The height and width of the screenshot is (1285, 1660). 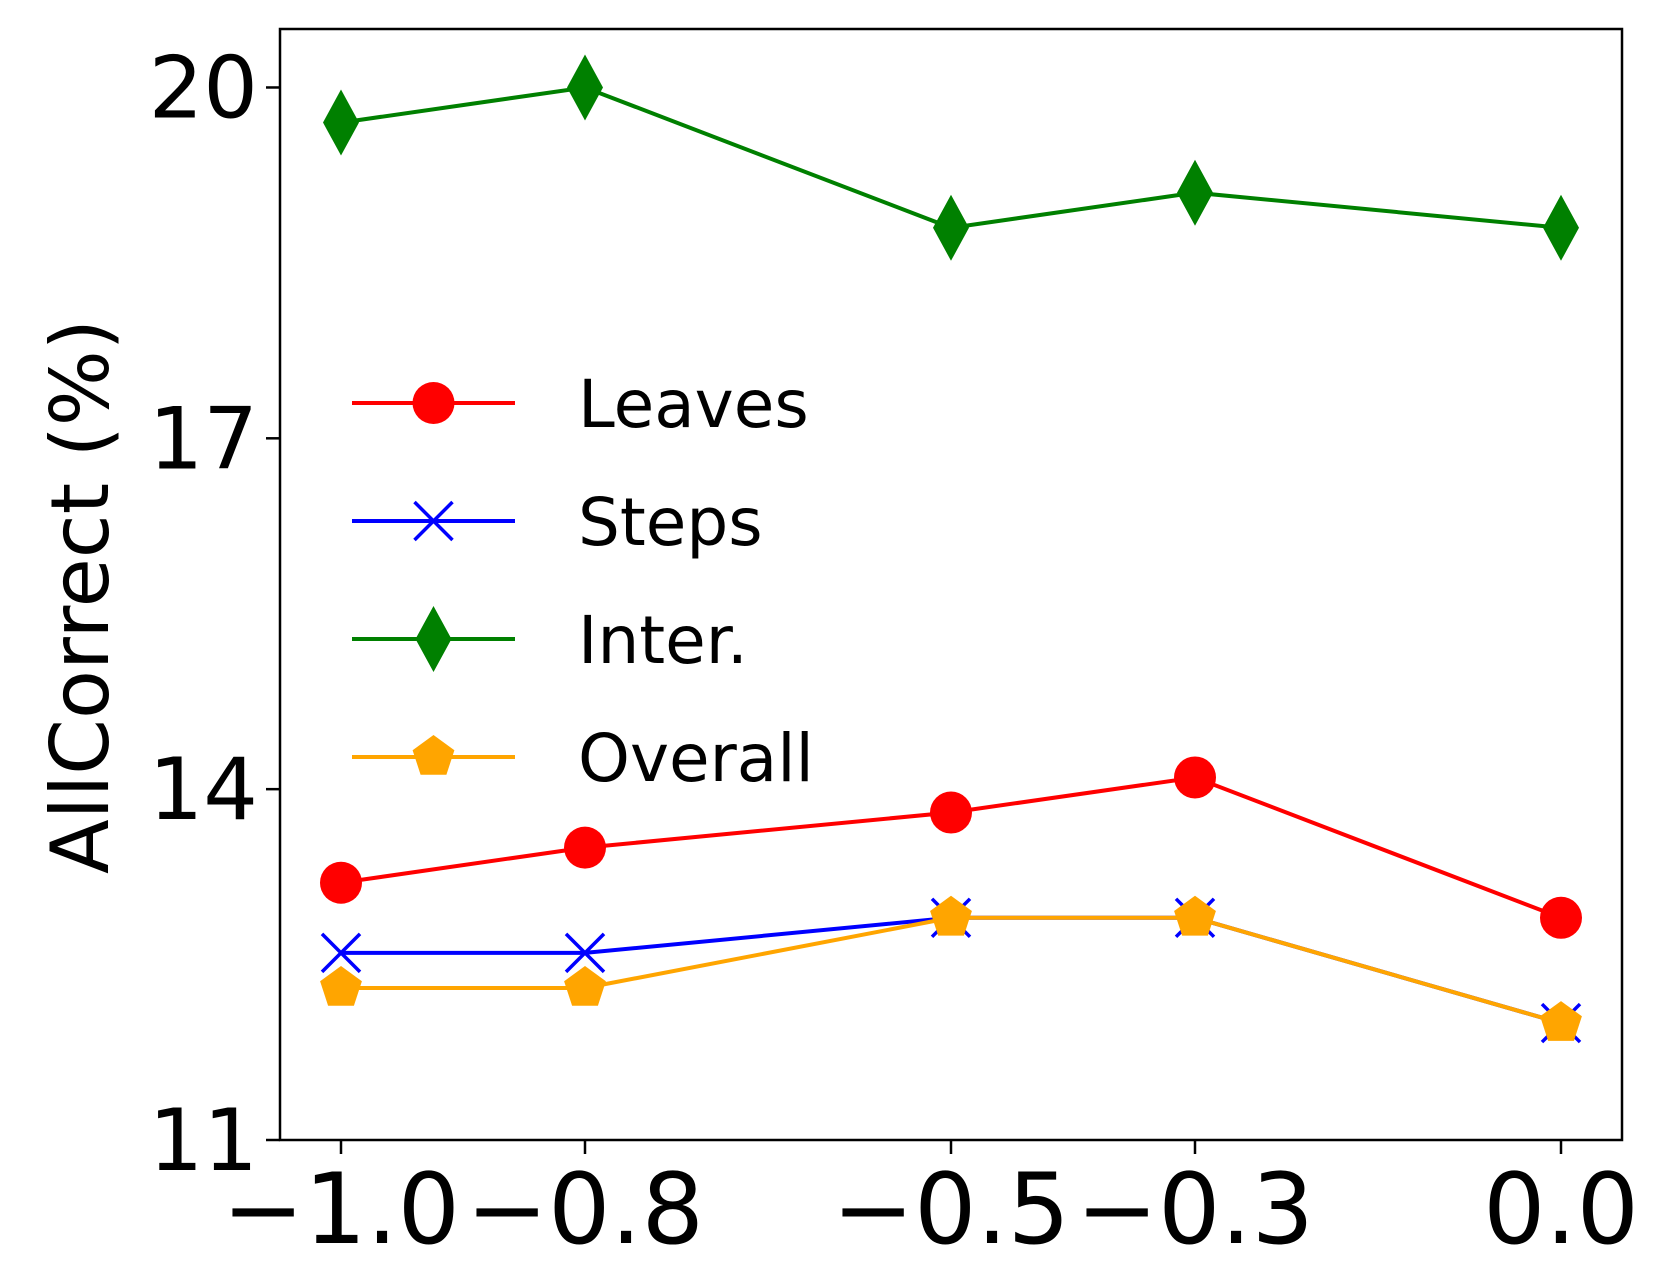 What do you see at coordinates (1195, 1210) in the screenshot?
I see `x-tick-label: −0.3` at bounding box center [1195, 1210].